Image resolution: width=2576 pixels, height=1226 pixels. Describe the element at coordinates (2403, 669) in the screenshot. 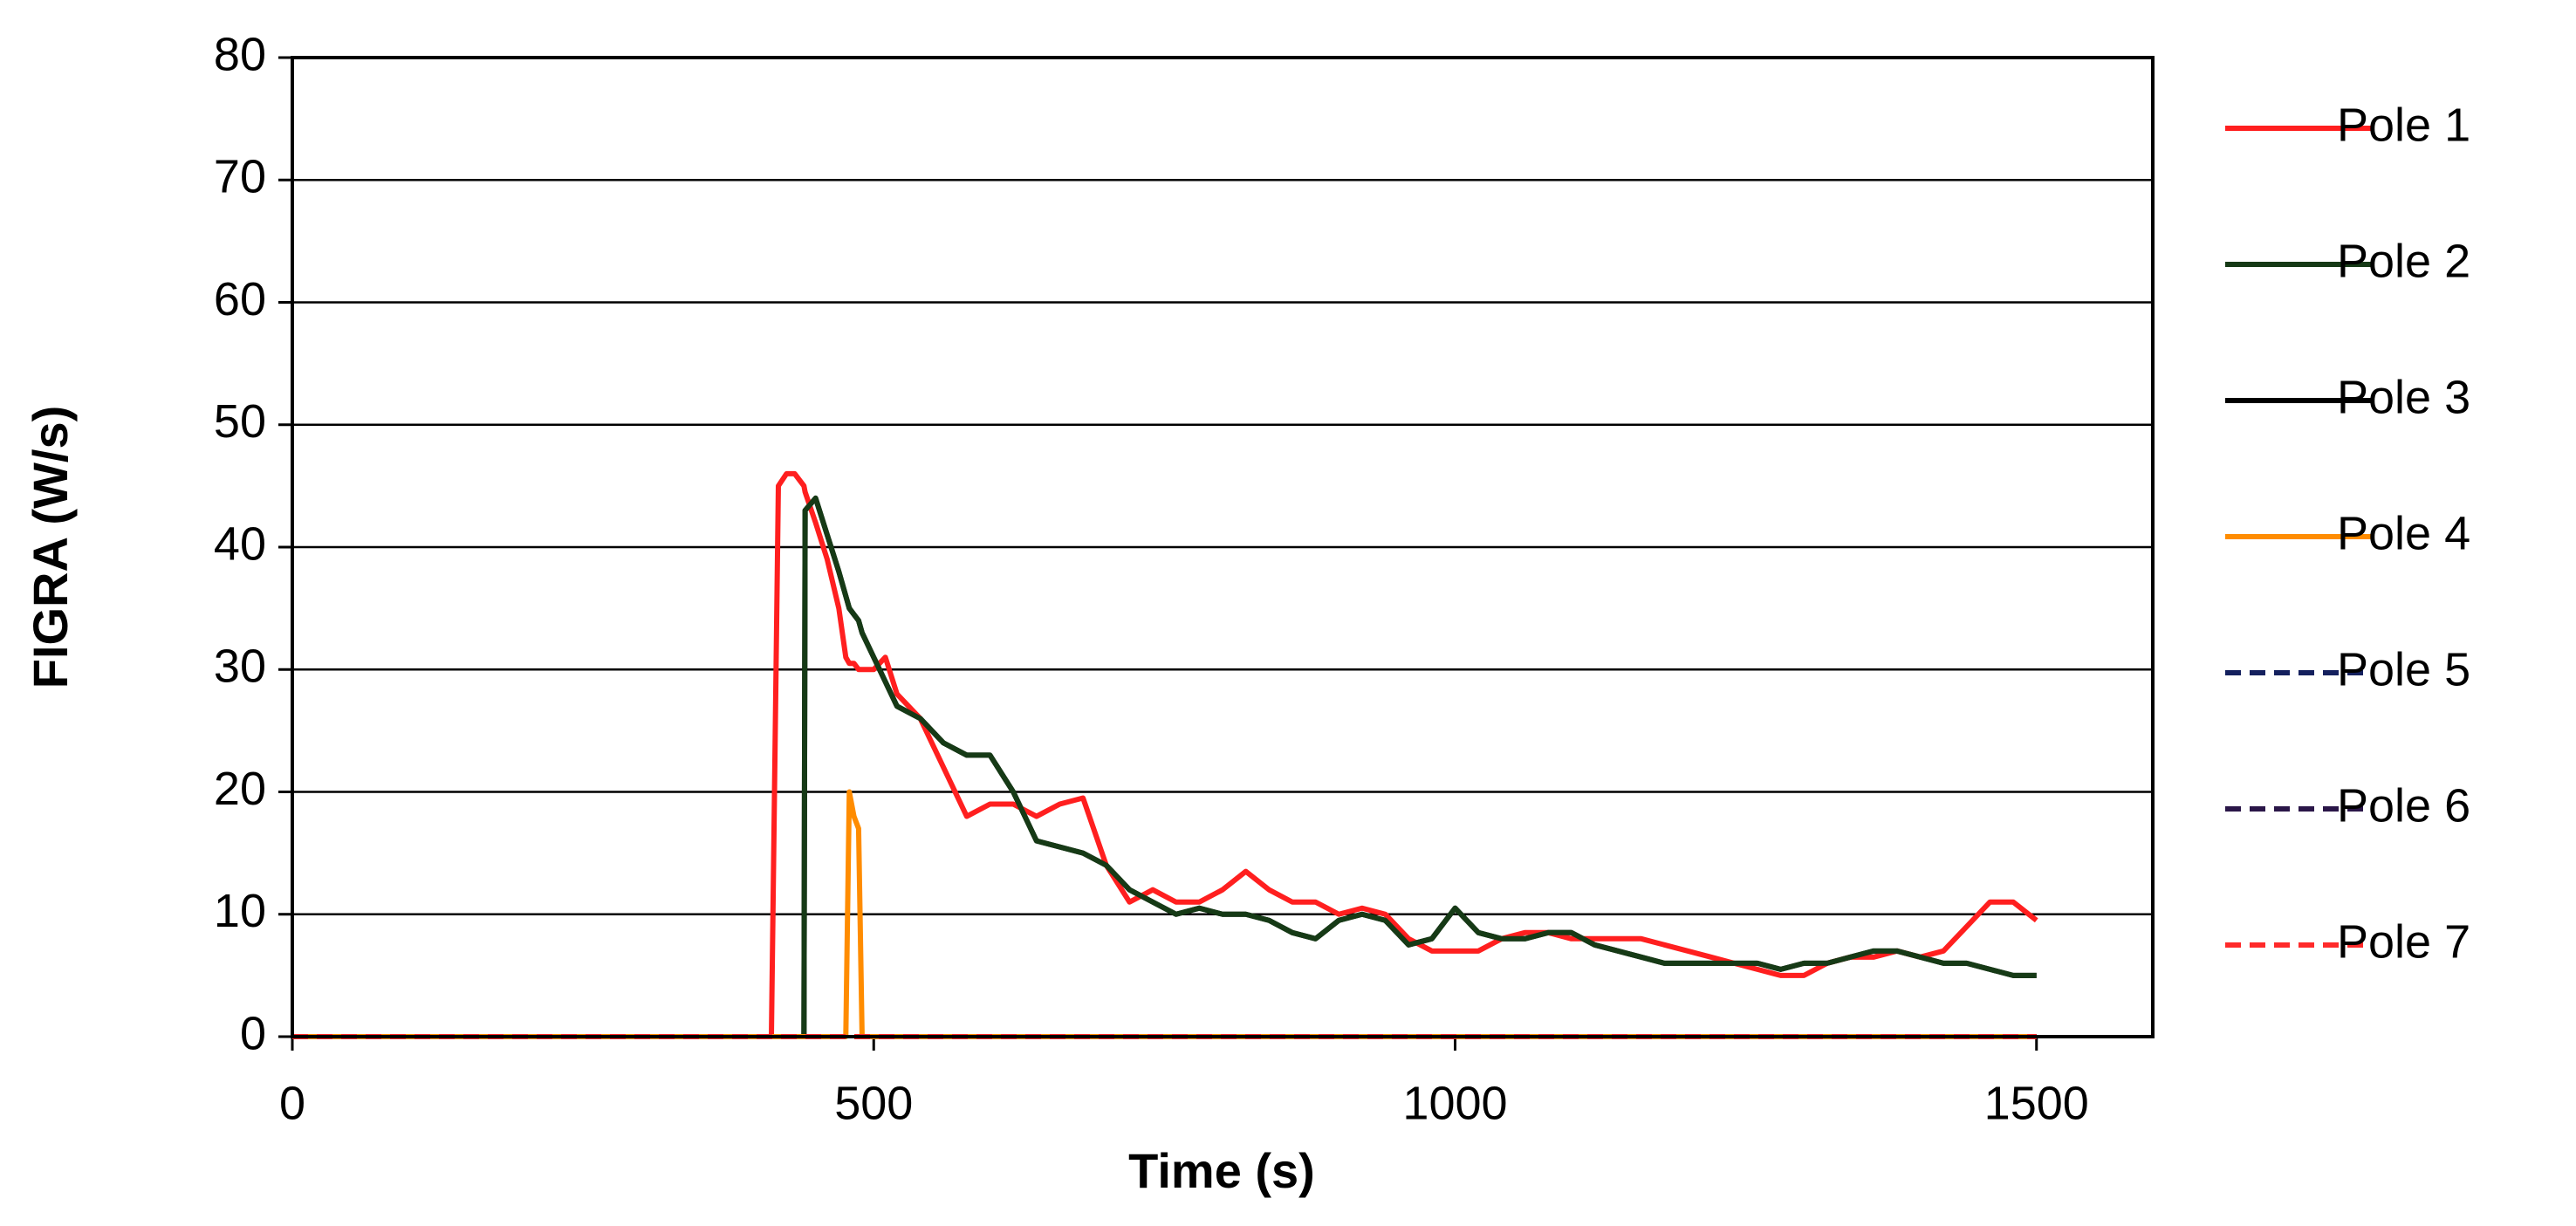

I see `legend-label: Pole 5` at that location.